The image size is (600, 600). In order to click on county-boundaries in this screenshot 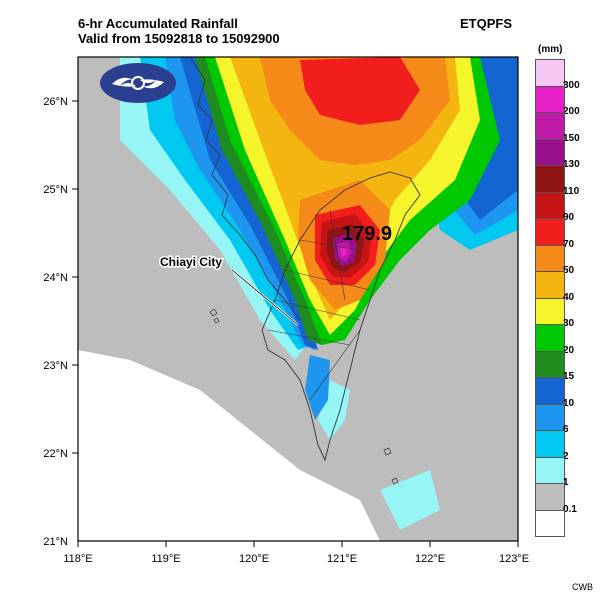, I will do `click(319, 305)`.